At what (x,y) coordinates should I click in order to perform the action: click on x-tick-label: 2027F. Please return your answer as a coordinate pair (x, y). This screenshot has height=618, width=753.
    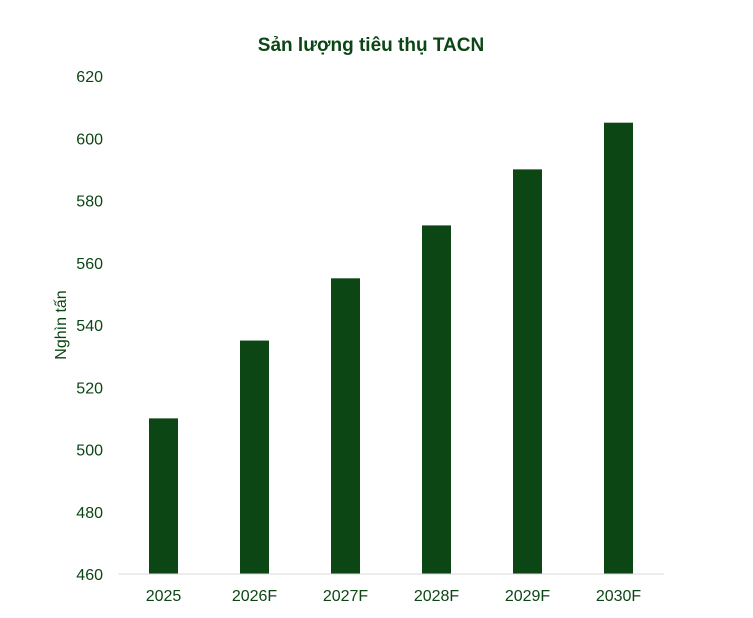
    Looking at the image, I should click on (346, 596).